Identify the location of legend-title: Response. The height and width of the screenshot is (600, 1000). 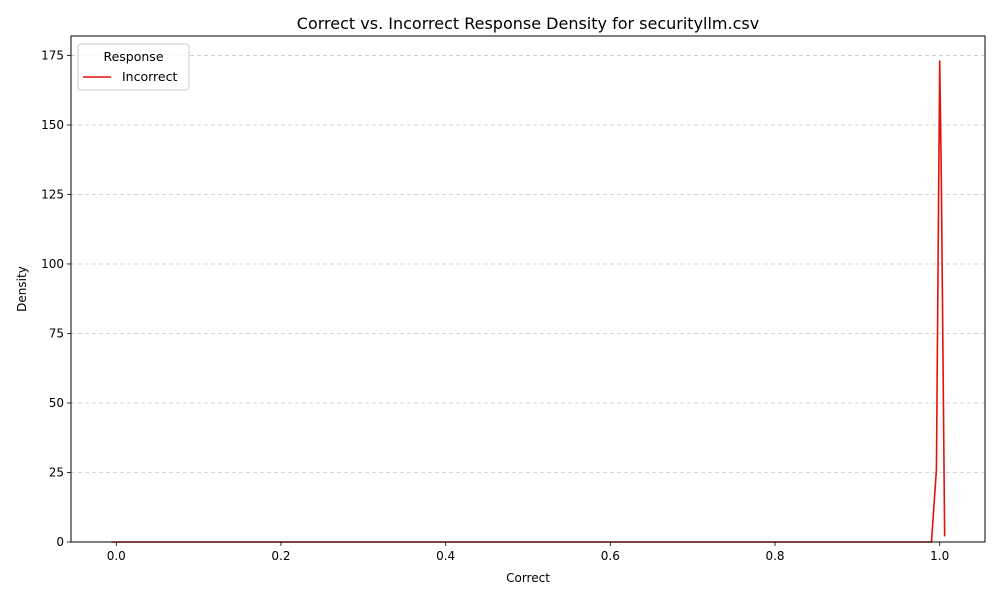
(133, 56).